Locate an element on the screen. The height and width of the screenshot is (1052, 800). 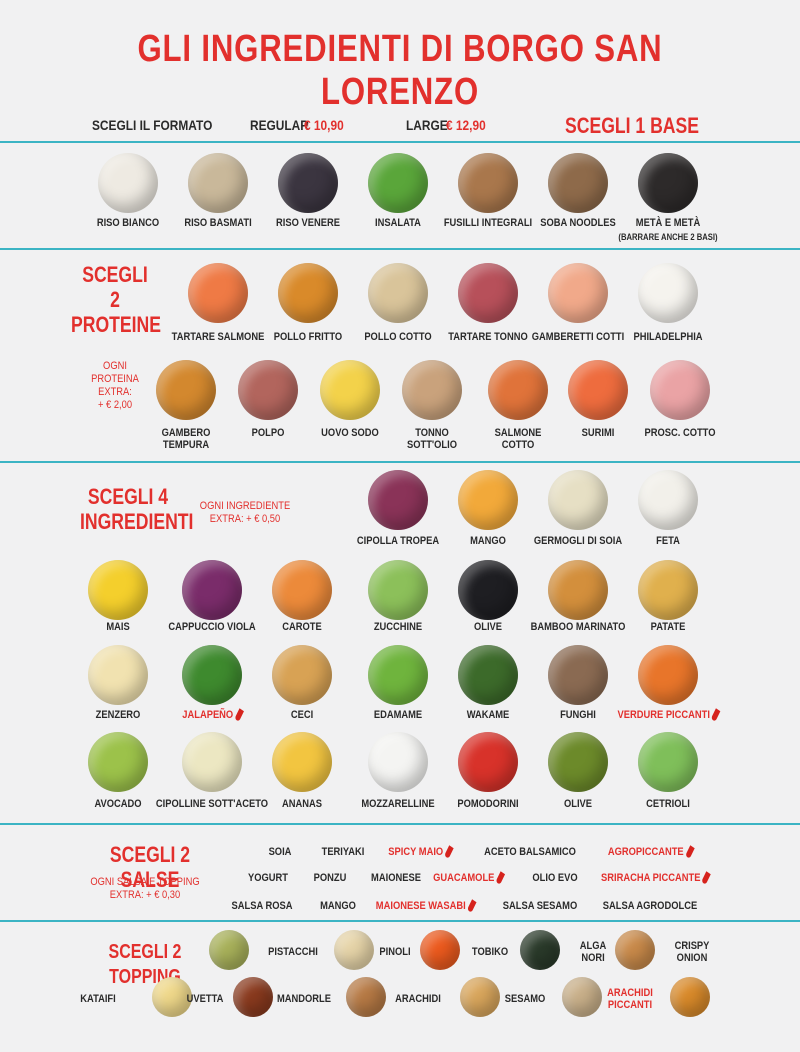
item-label: MOZZARELLINE is located at coordinates (398, 804).